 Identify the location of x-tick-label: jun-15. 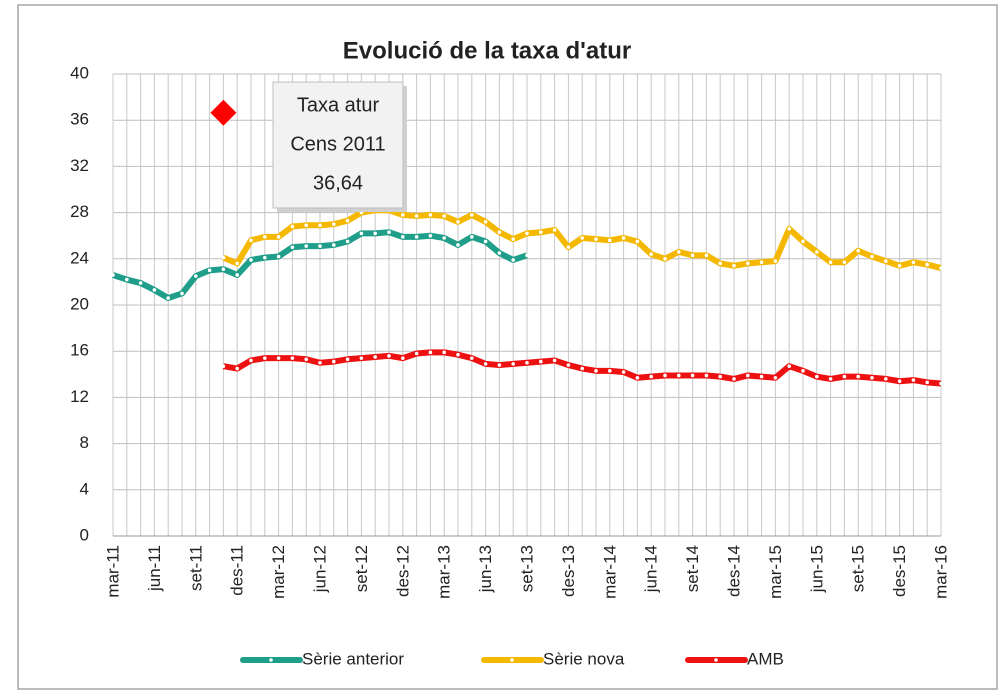
(816, 569).